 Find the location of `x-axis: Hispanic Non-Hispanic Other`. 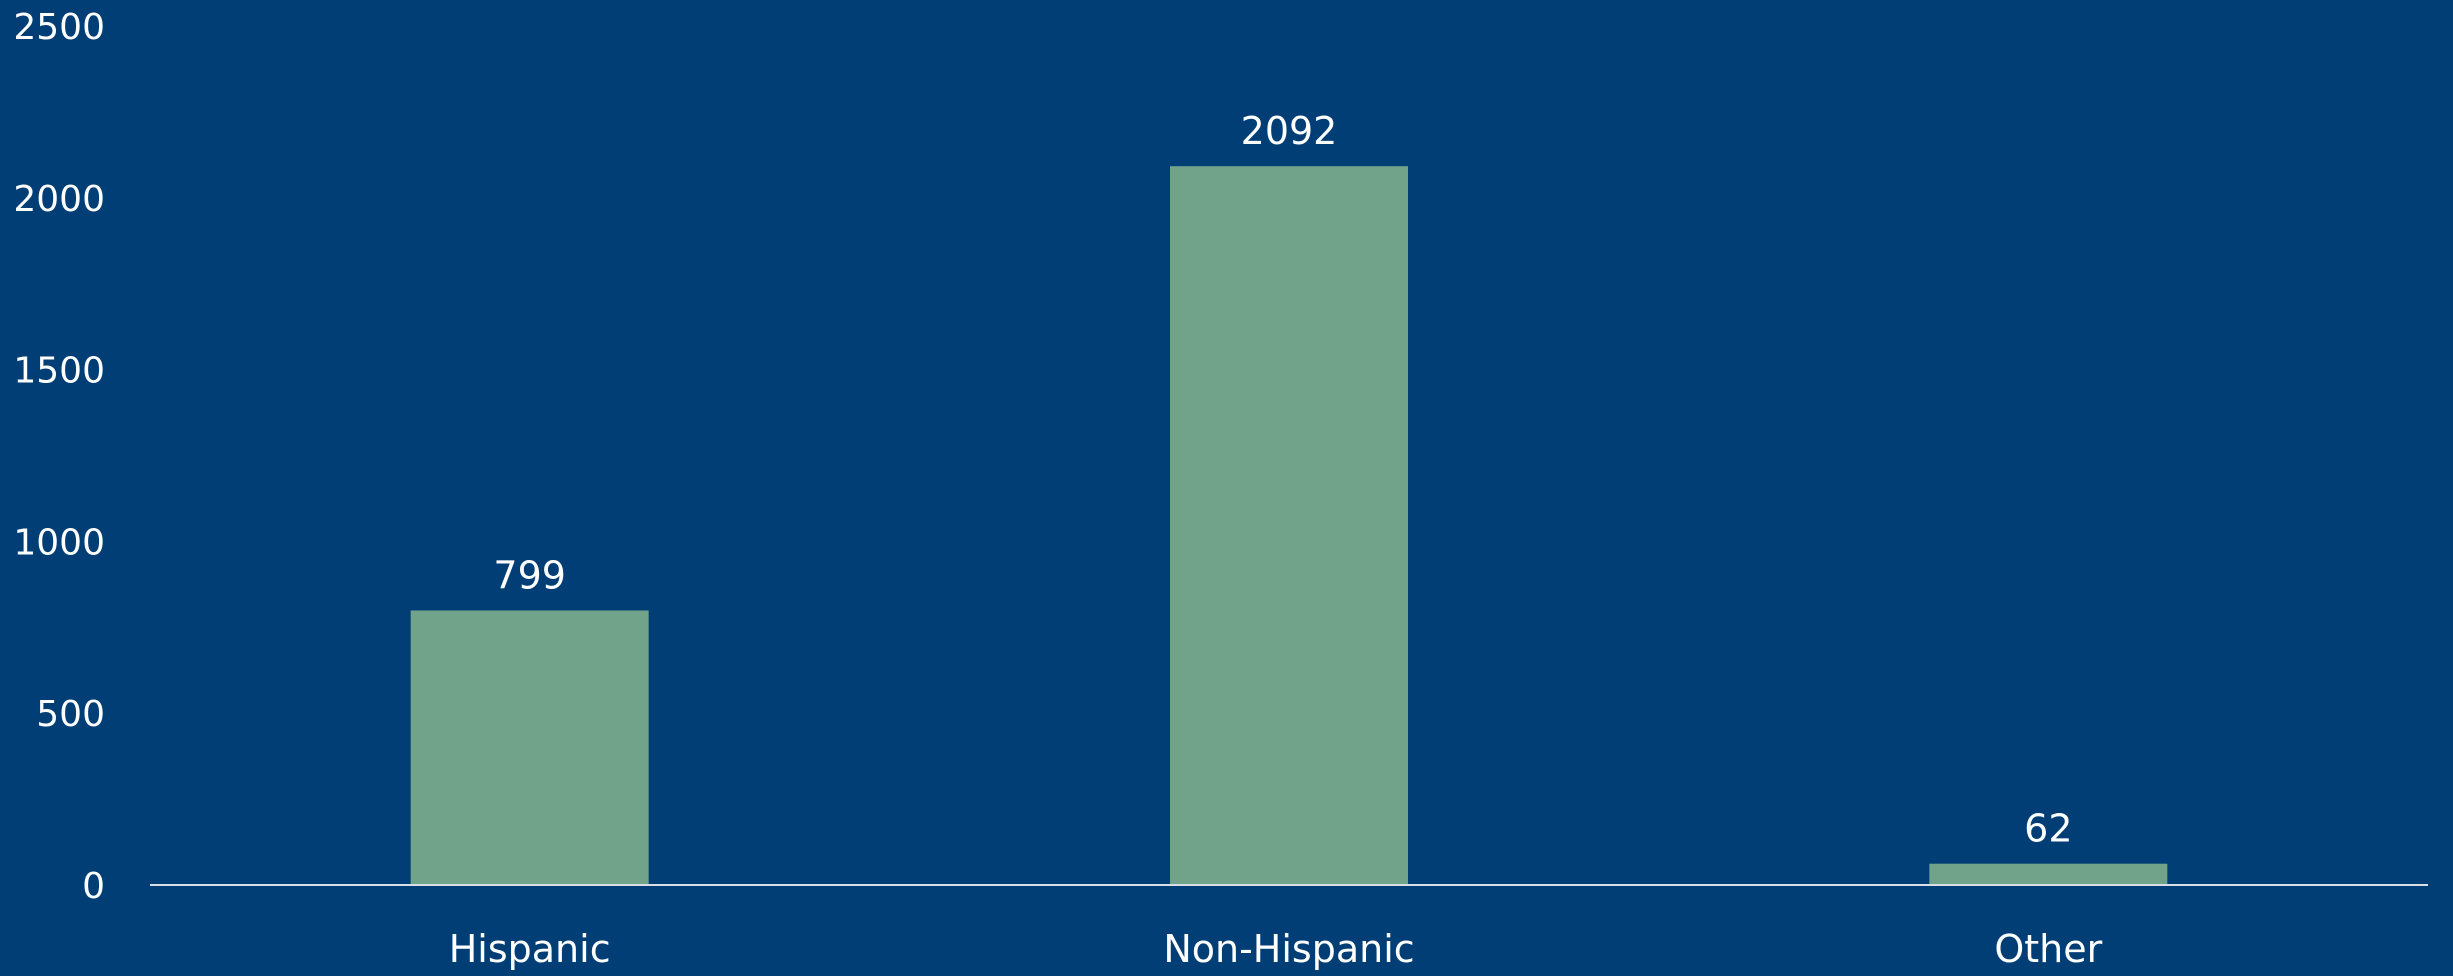

x-axis: Hispanic Non-Hispanic Other is located at coordinates (1289, 927).